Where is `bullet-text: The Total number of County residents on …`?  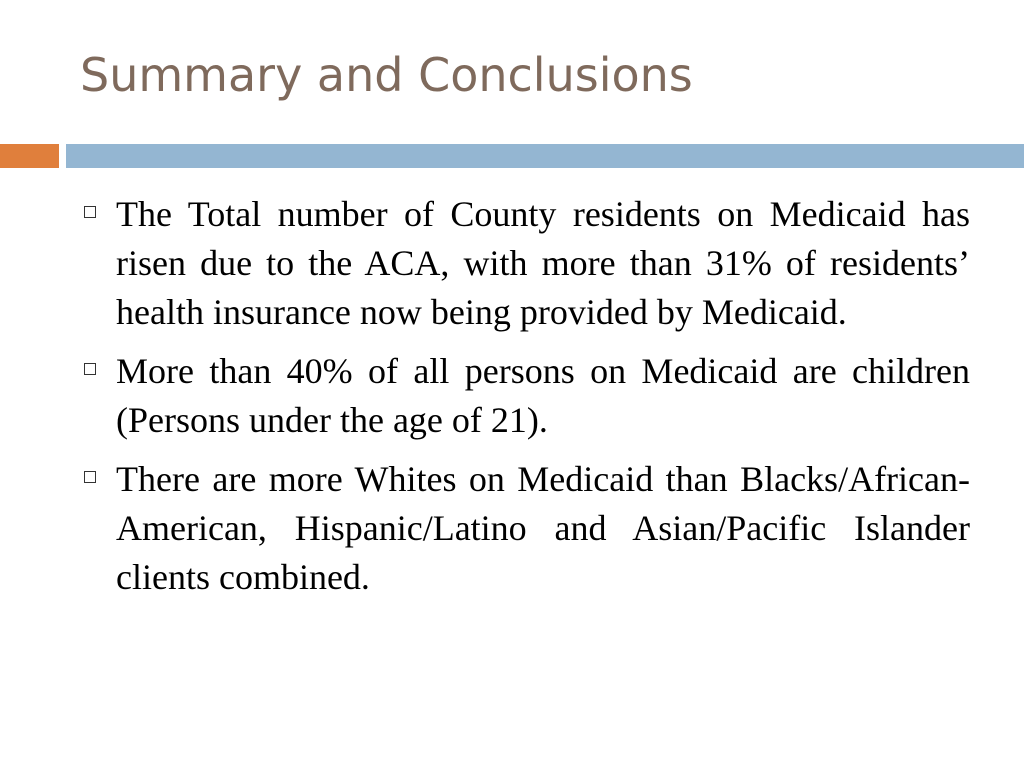
bullet-text: The Total number of County residents on … is located at coordinates (543, 263).